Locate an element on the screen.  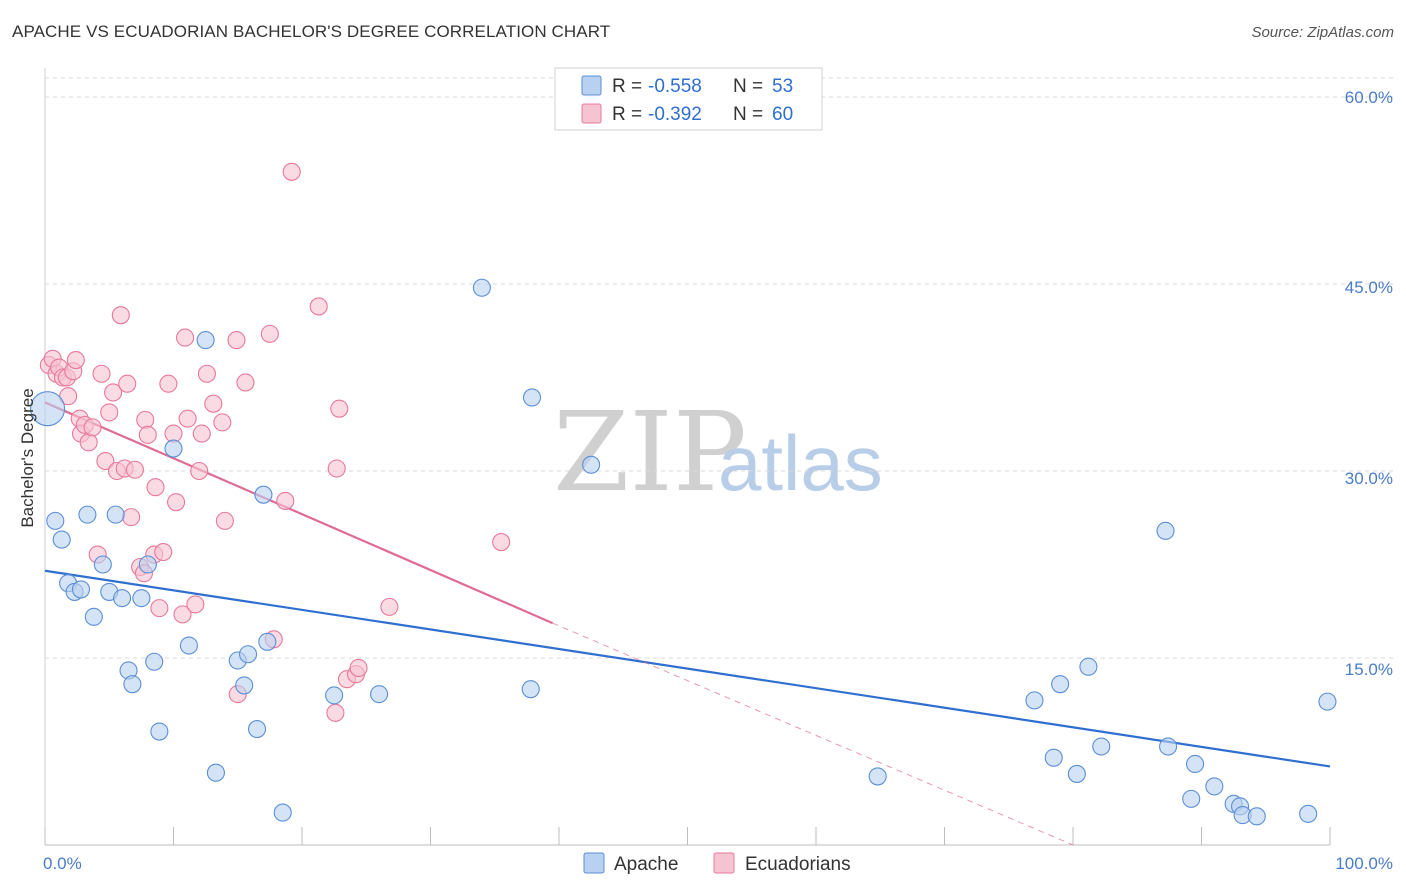
y-axis-title: Bachelor's Degree is located at coordinates (27, 457).